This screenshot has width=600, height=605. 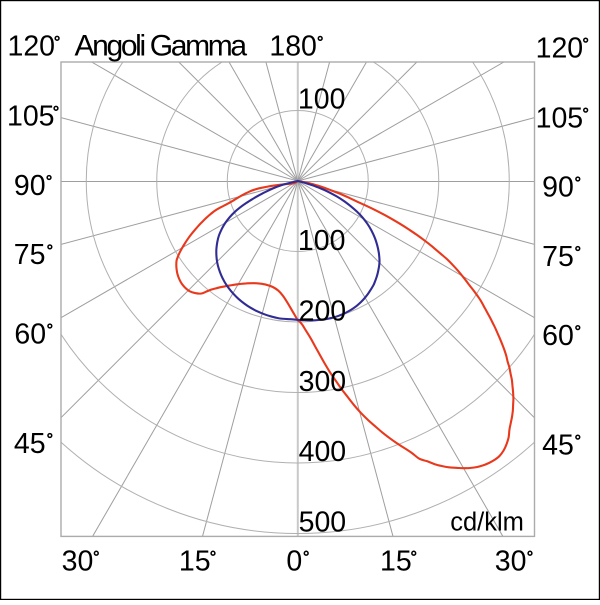 I want to click on svg-text: 500, so click(x=323, y=523).